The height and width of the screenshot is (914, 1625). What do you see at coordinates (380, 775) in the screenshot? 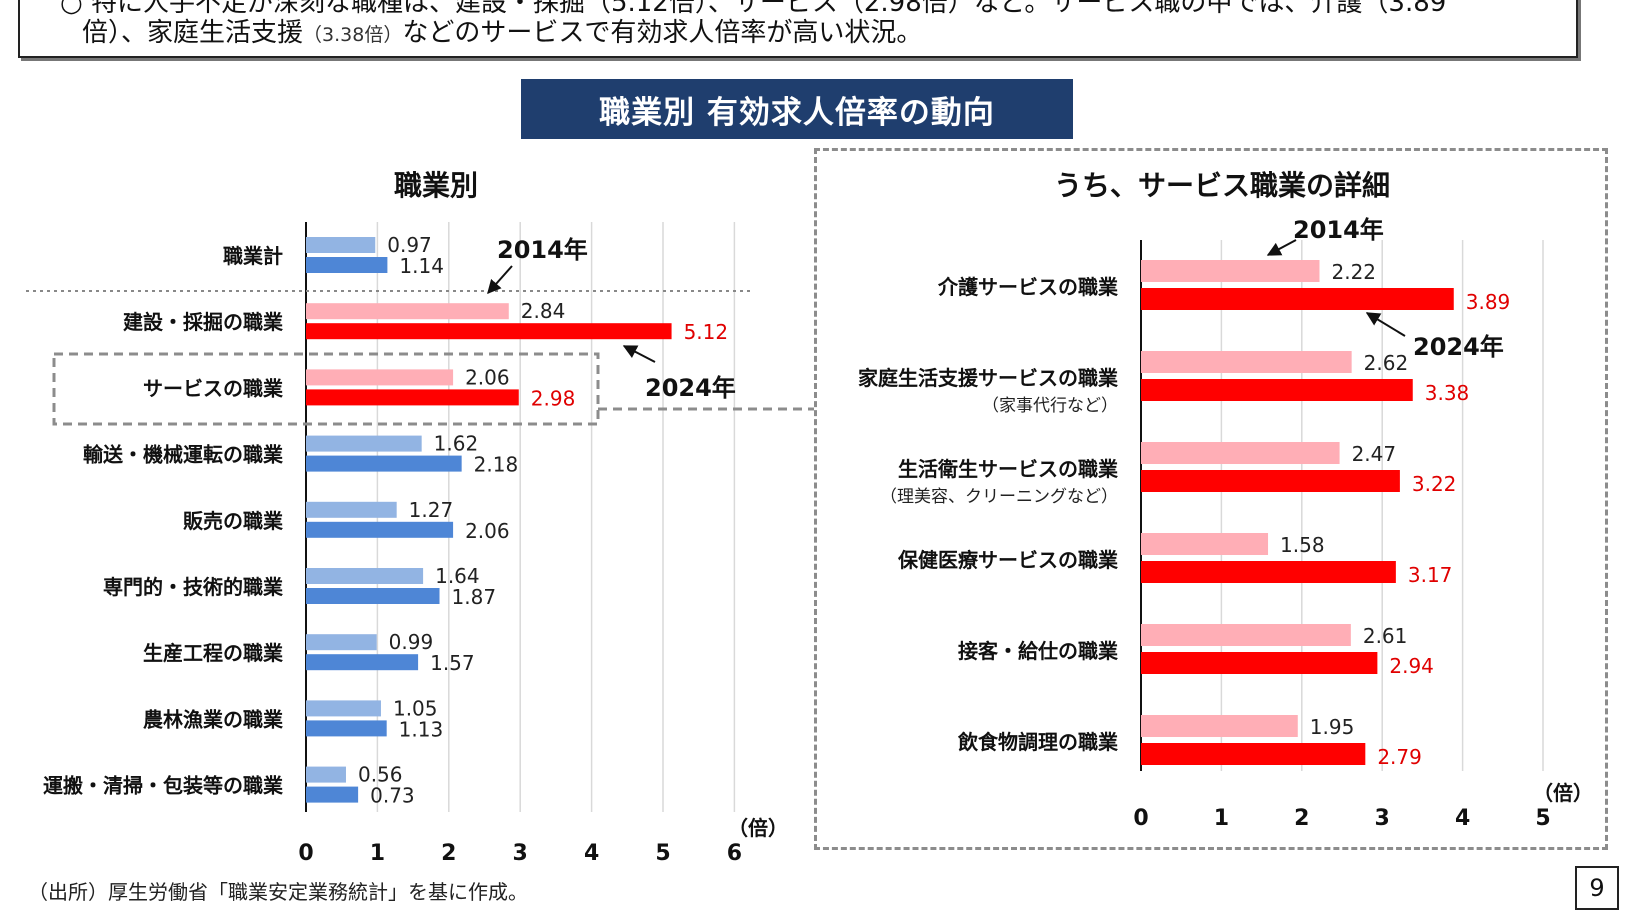
I see `left-value-label-2014: 0.56` at bounding box center [380, 775].